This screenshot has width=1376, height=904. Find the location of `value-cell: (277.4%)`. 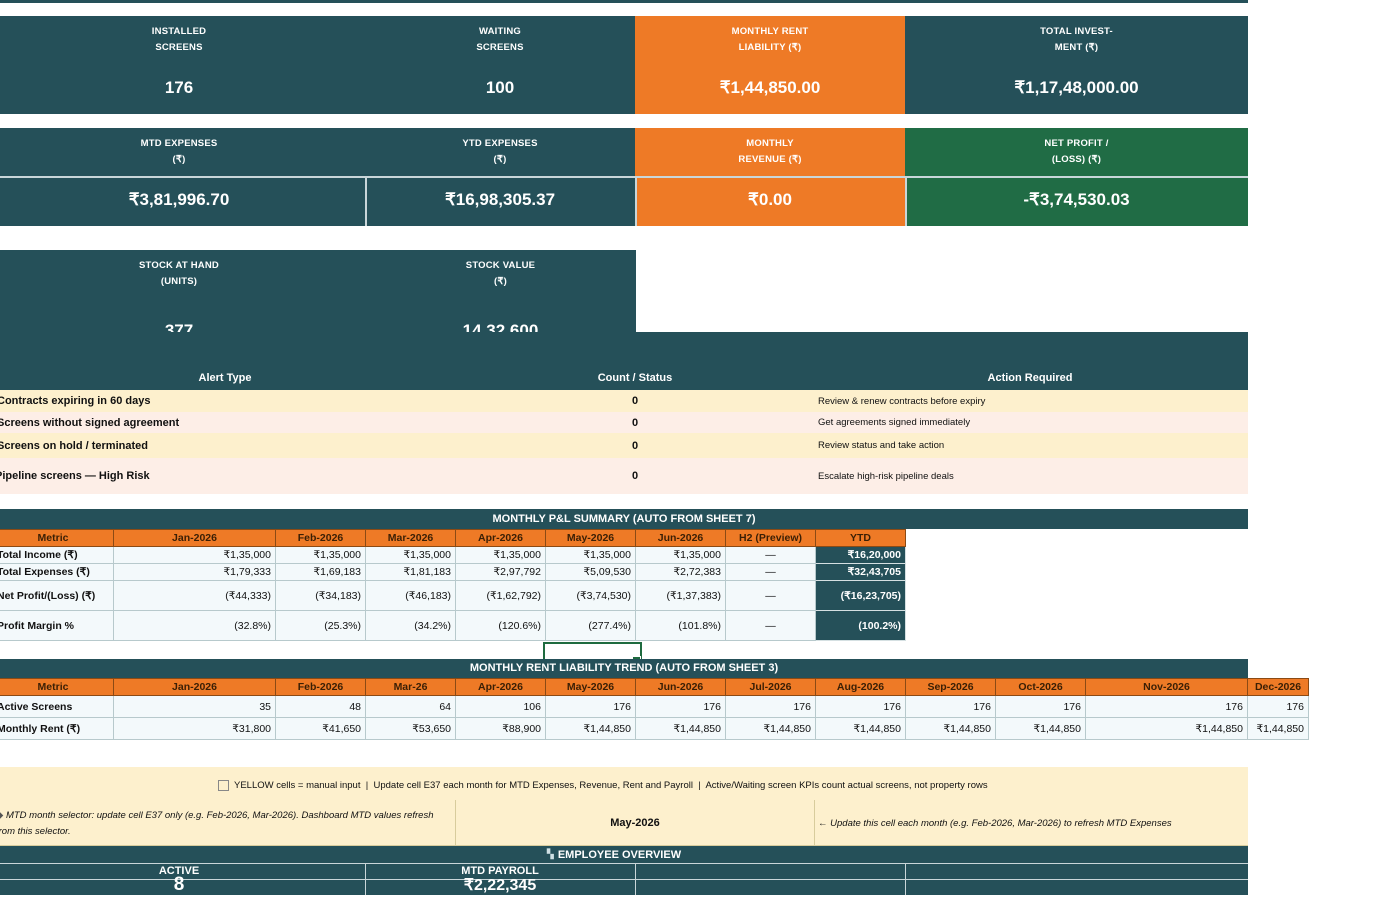

value-cell: (277.4%) is located at coordinates (590, 625).